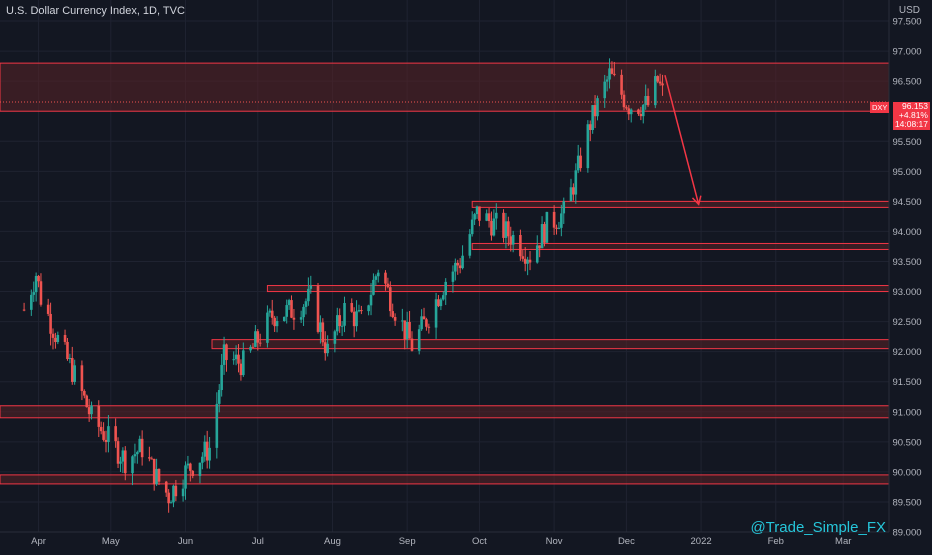 The image size is (932, 555). Describe the element at coordinates (776, 541) in the screenshot. I see `x-tick-label: Feb` at that location.